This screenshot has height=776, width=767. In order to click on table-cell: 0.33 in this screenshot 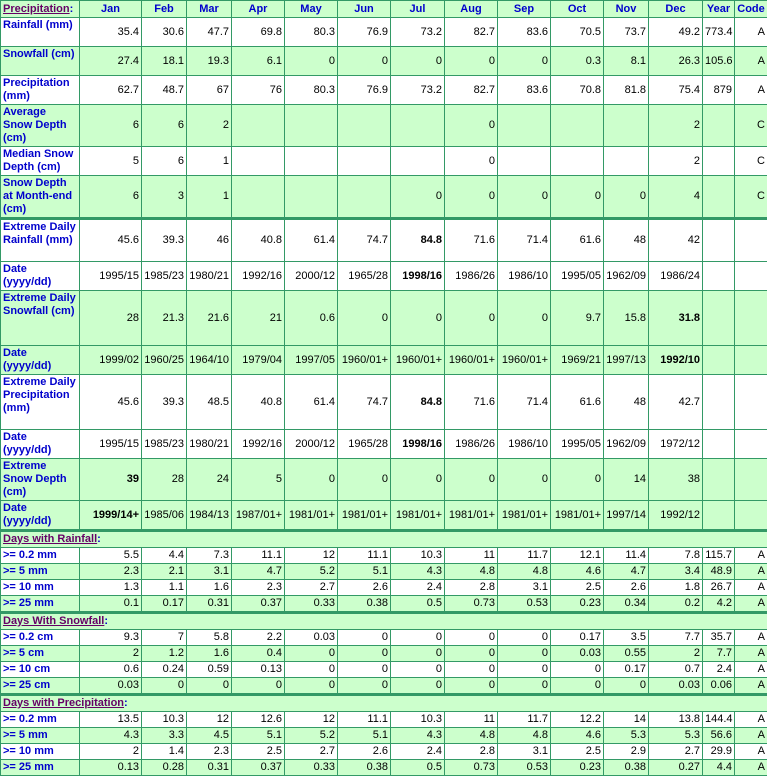, I will do `click(311, 604)`.